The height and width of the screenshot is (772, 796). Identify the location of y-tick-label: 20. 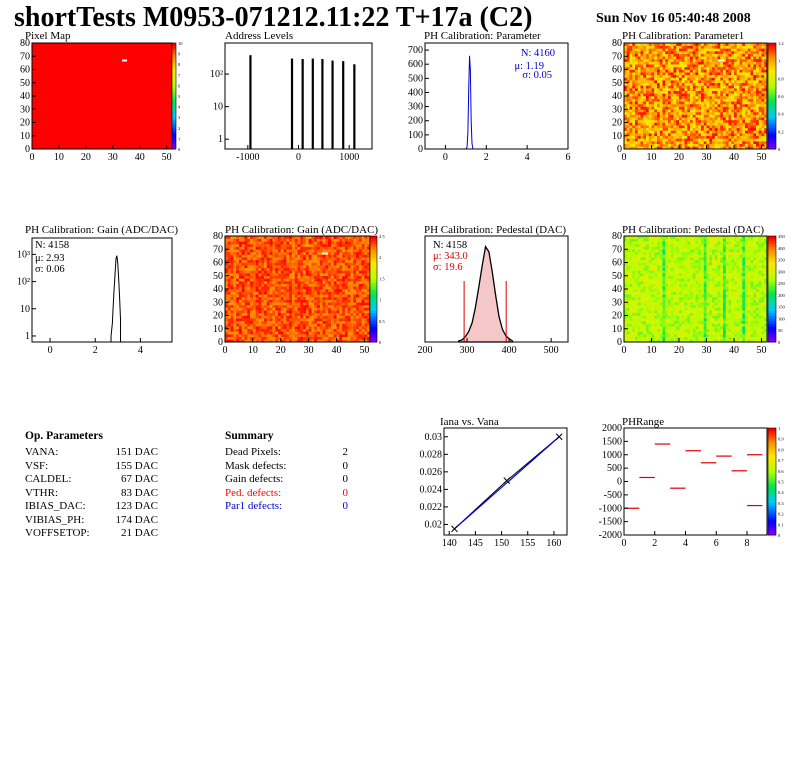
(617, 123).